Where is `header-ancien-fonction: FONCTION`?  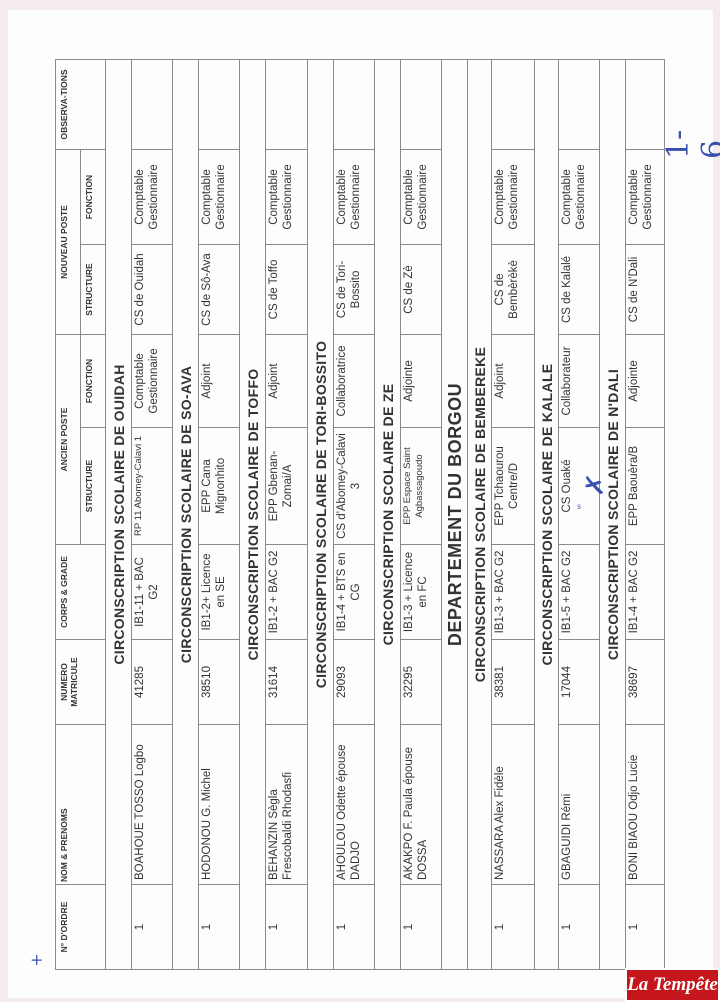 header-ancien-fonction: FONCTION is located at coordinates (93, 381).